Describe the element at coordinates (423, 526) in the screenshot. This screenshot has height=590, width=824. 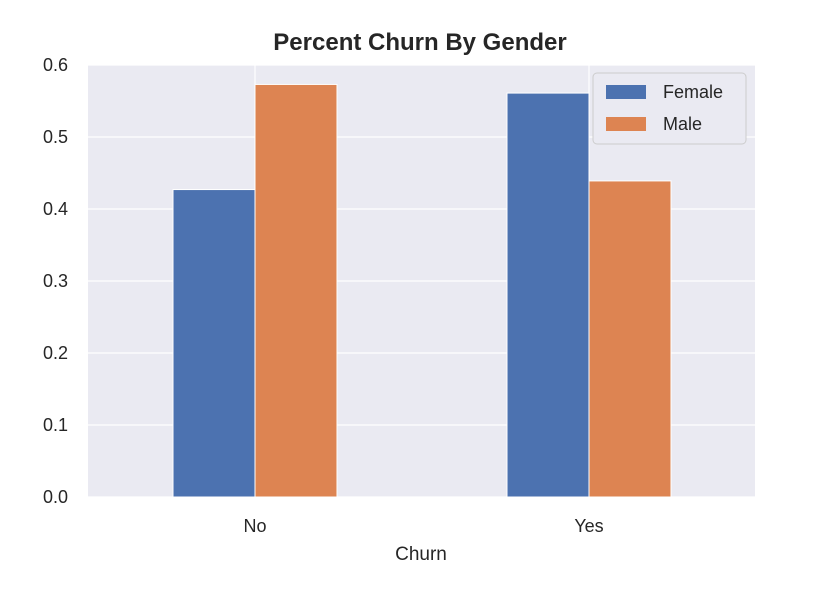
I see `x-tick-labels: No Yes` at that location.